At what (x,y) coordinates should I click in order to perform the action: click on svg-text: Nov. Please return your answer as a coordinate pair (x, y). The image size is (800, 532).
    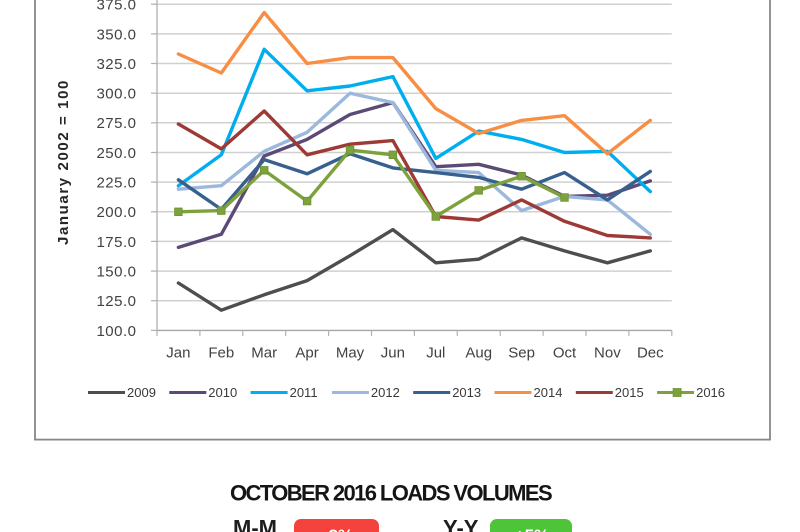
    Looking at the image, I should click on (607, 353).